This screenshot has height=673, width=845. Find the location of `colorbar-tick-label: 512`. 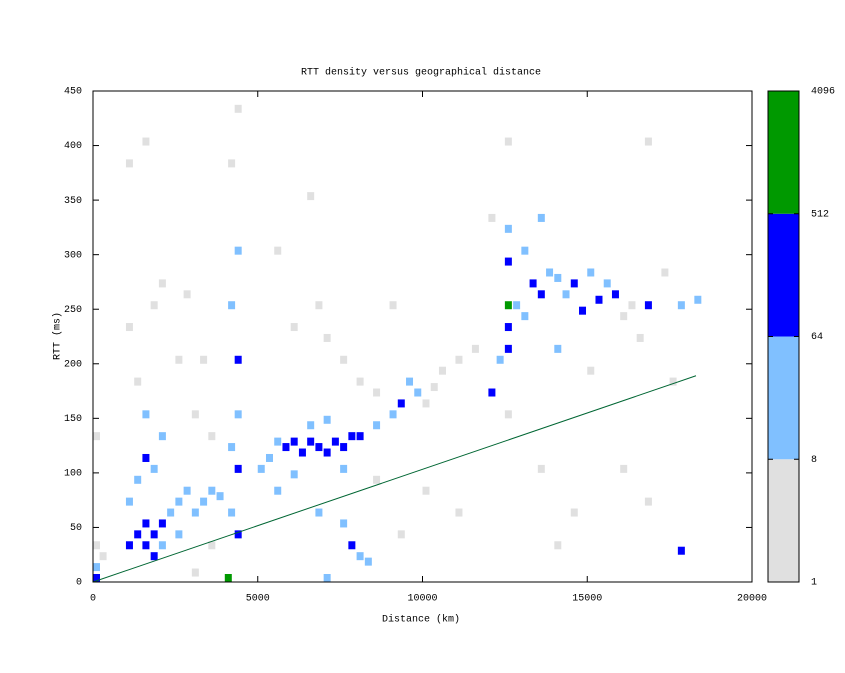

colorbar-tick-label: 512 is located at coordinates (820, 214).